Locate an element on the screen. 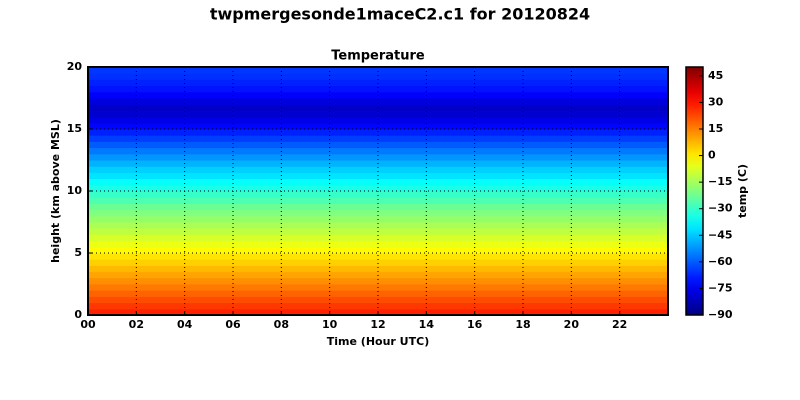 The image size is (800, 400). colorbar-label: temp (C) is located at coordinates (742, 191).